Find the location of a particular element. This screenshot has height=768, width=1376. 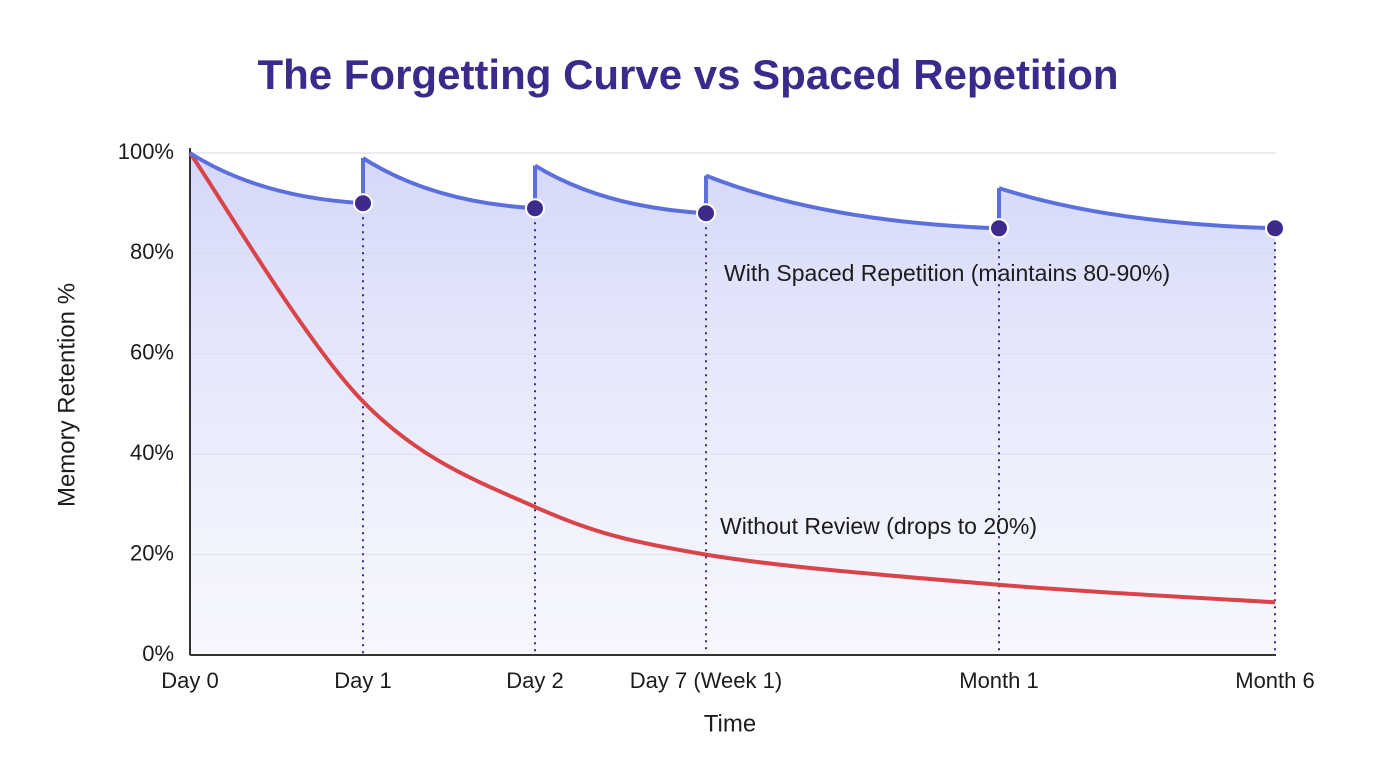

y-axis-label: Memory Retention % is located at coordinates (66, 395).